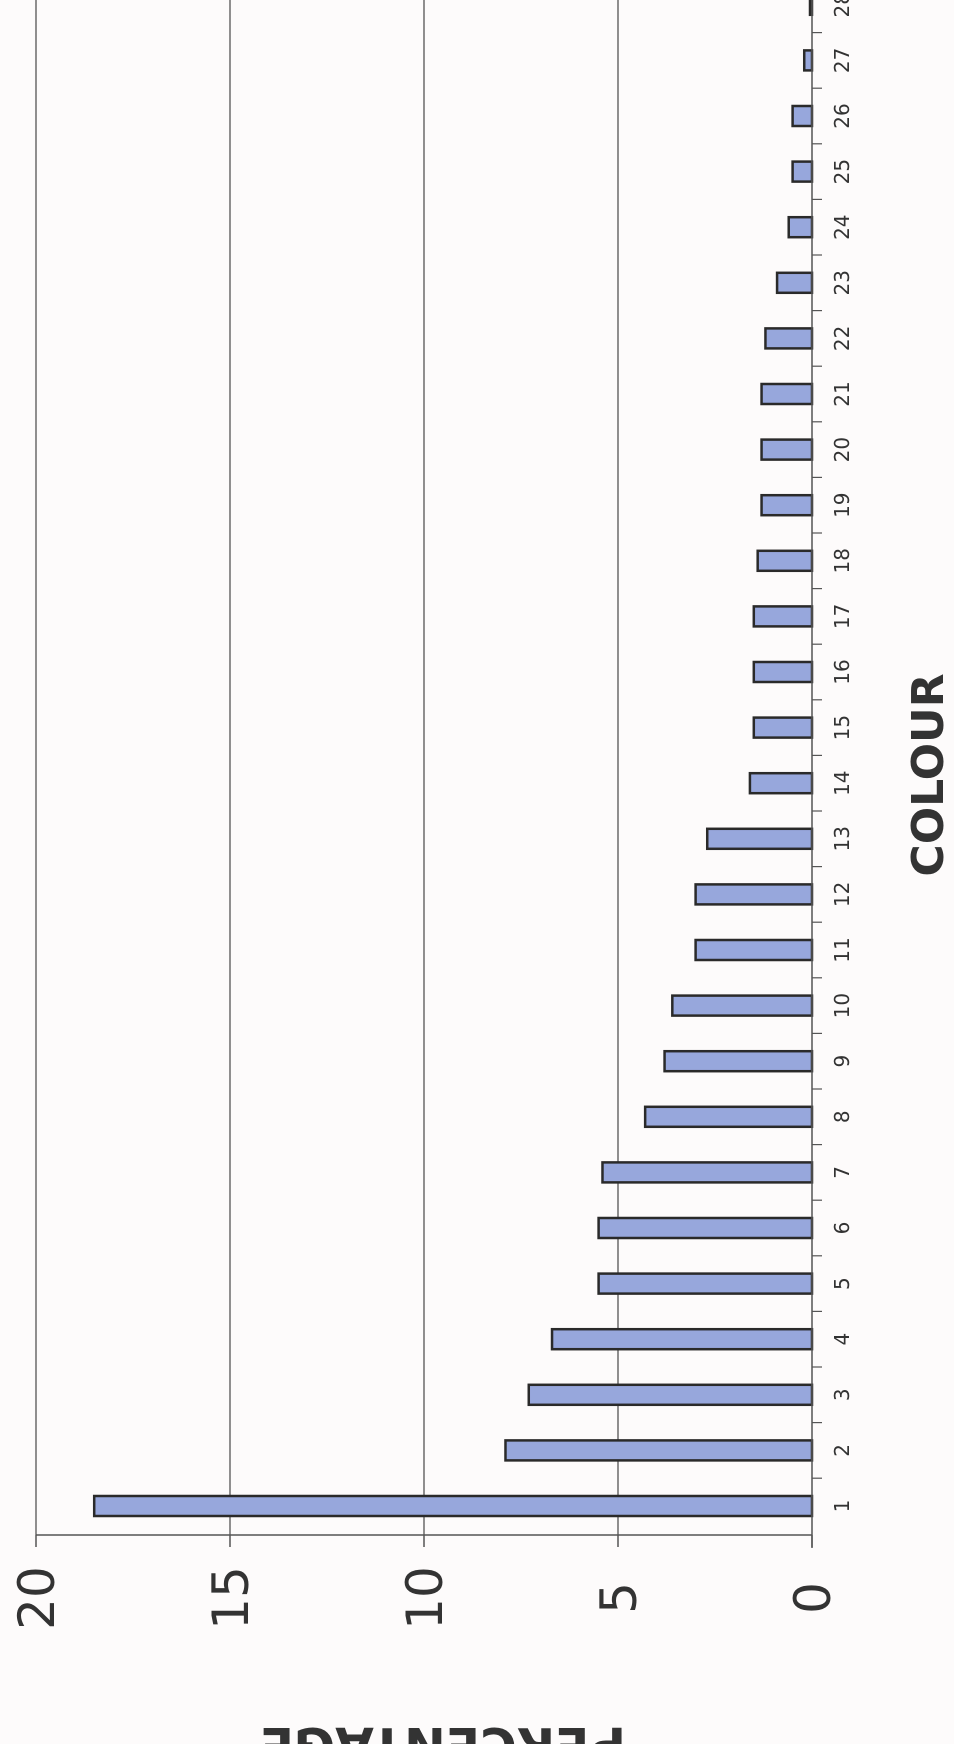  Describe the element at coordinates (842, 282) in the screenshot. I see `category-tick-label: 23` at that location.